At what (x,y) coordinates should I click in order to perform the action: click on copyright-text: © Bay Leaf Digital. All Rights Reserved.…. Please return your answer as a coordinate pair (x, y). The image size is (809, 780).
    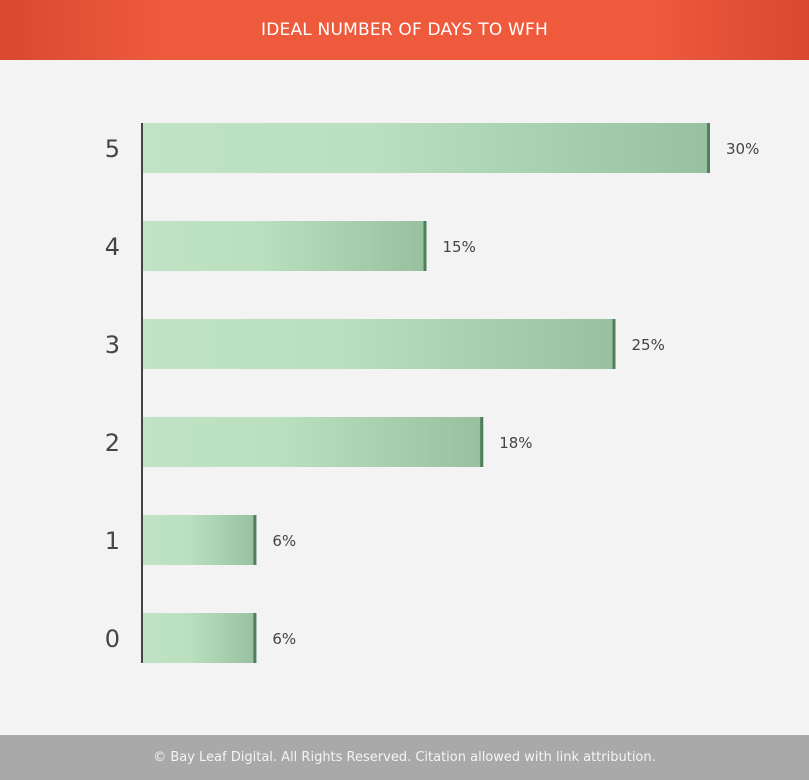
    Looking at the image, I should click on (404, 757).